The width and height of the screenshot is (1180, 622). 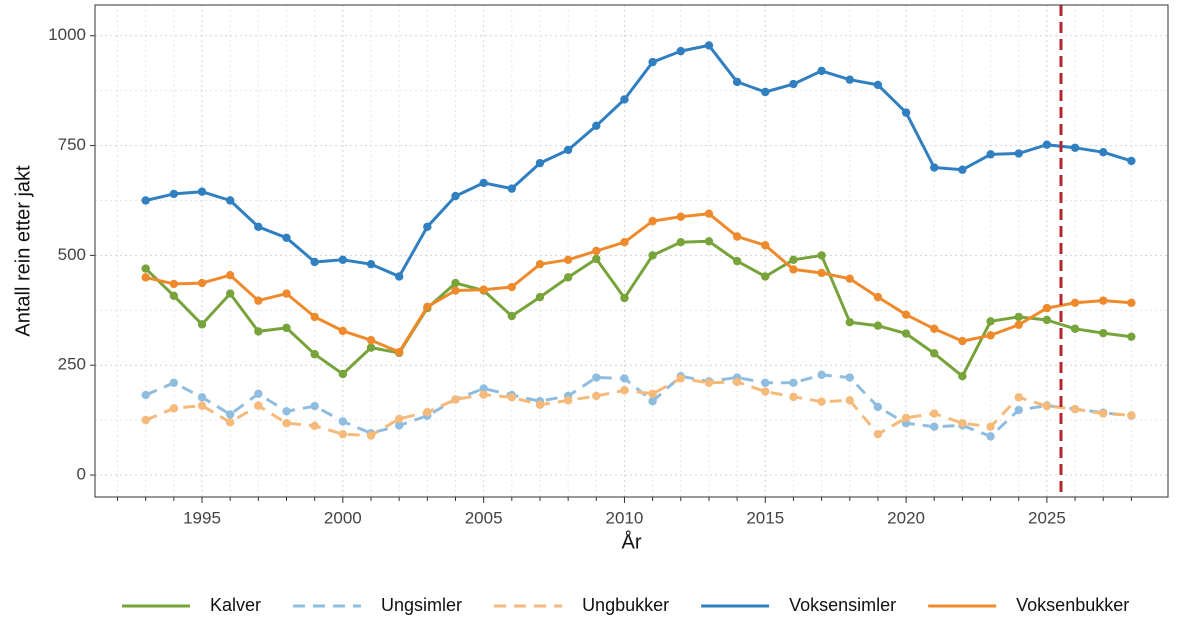 I want to click on legend-label: Ungbukker, so click(x=625, y=605).